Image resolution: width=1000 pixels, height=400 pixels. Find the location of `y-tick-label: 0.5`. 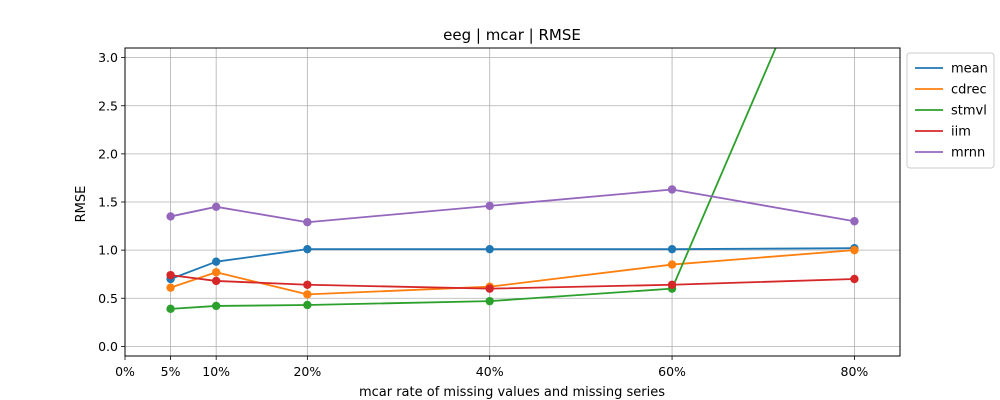

y-tick-label: 0.5 is located at coordinates (108, 298).